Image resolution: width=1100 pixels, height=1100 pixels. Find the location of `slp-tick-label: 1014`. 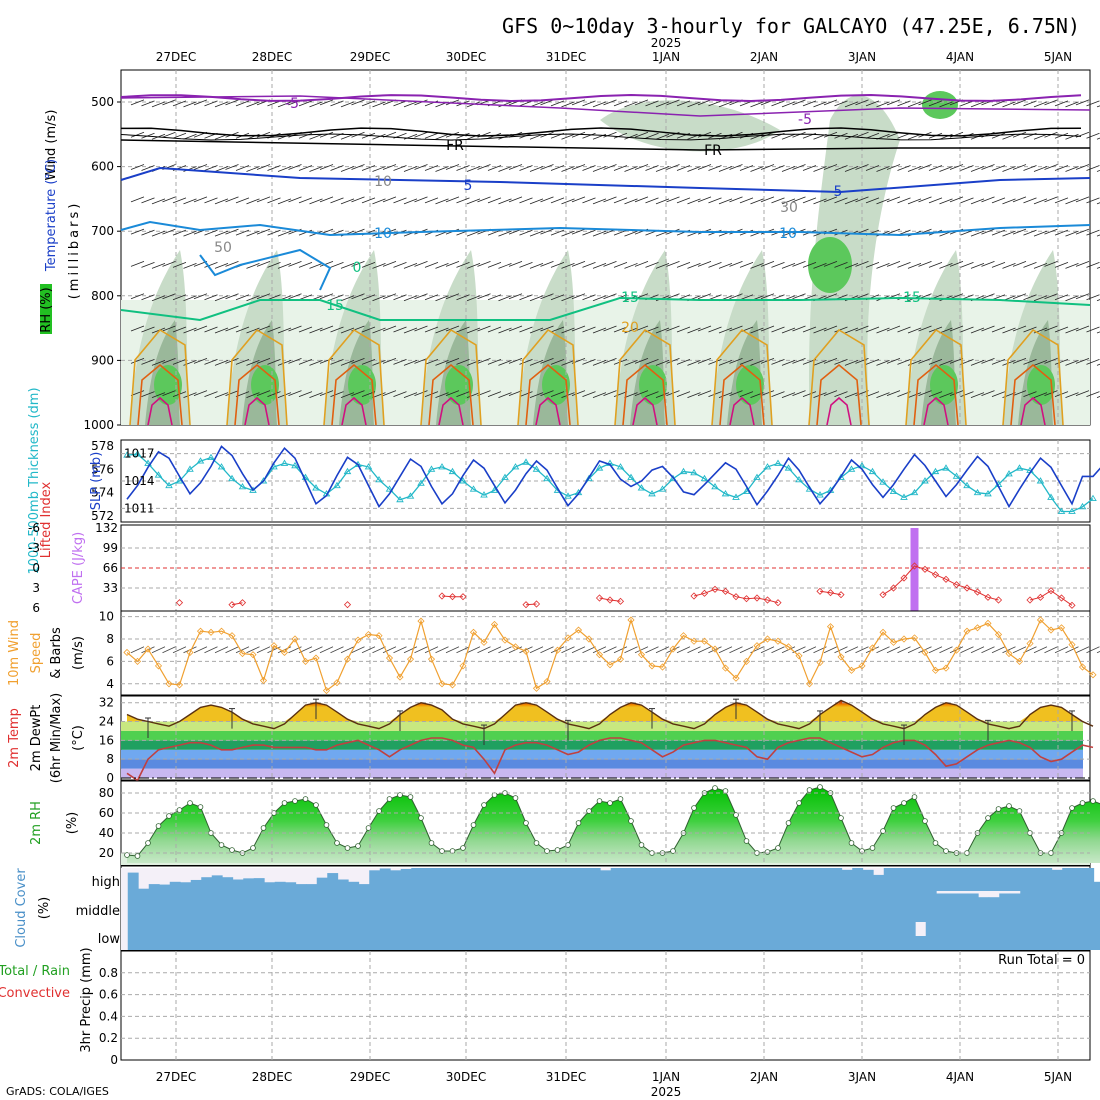

slp-tick-label: 1014 is located at coordinates (139, 481).